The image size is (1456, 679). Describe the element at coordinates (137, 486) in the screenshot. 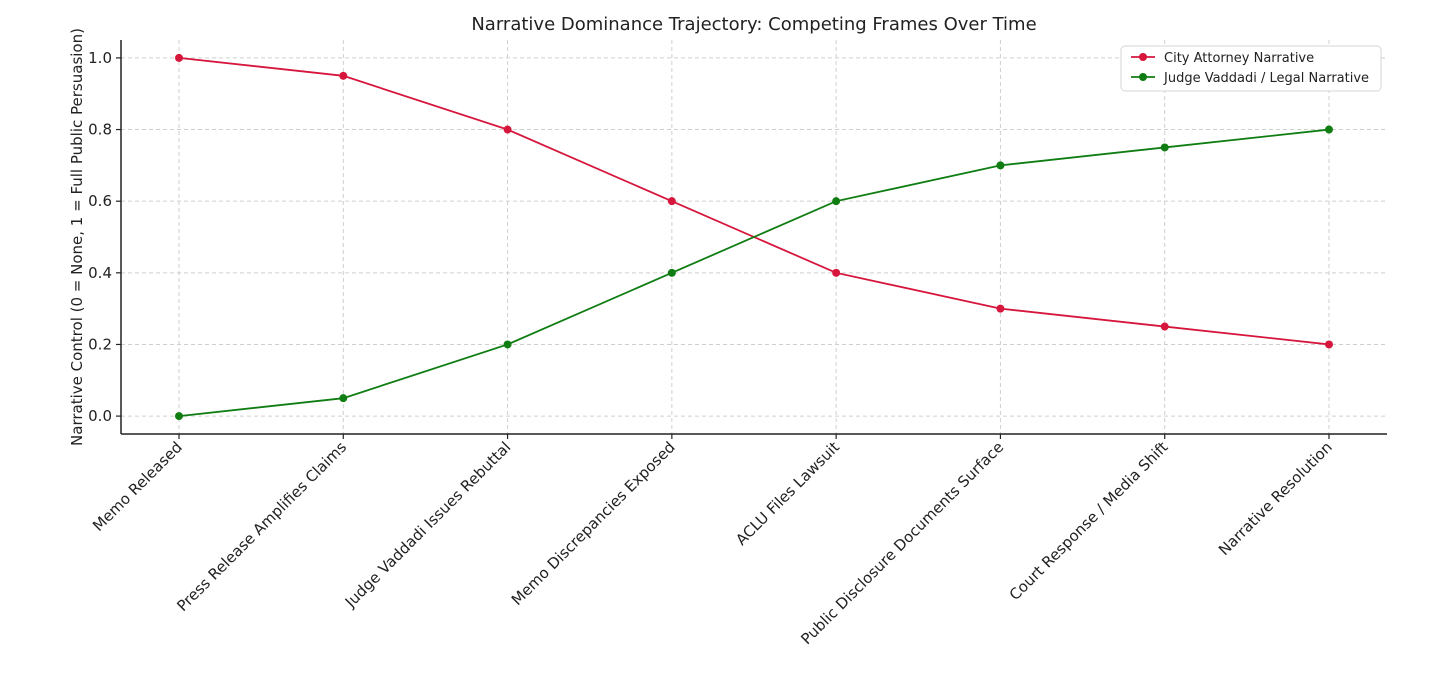

I see `x-tick-label: Memo Released` at that location.